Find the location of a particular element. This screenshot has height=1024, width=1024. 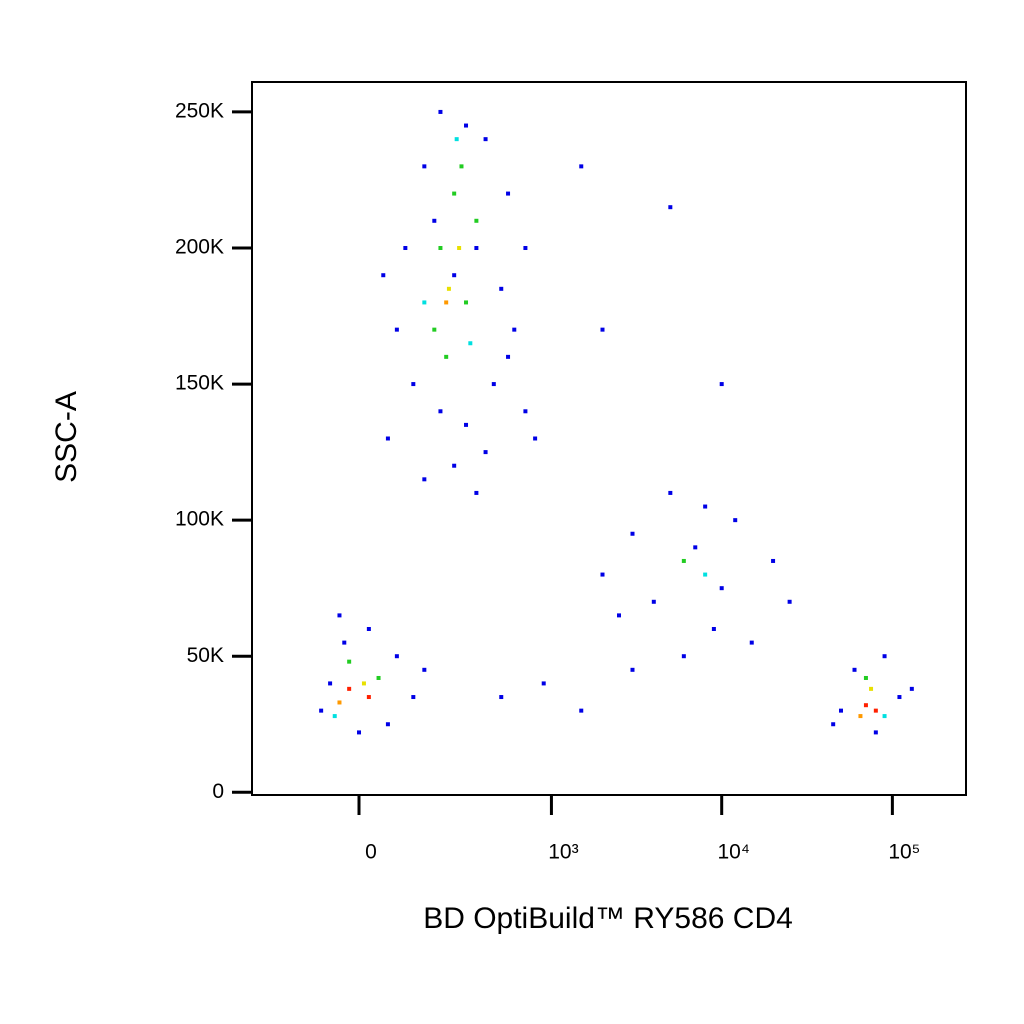

x-tick-label: 10⁴ is located at coordinates (734, 852).